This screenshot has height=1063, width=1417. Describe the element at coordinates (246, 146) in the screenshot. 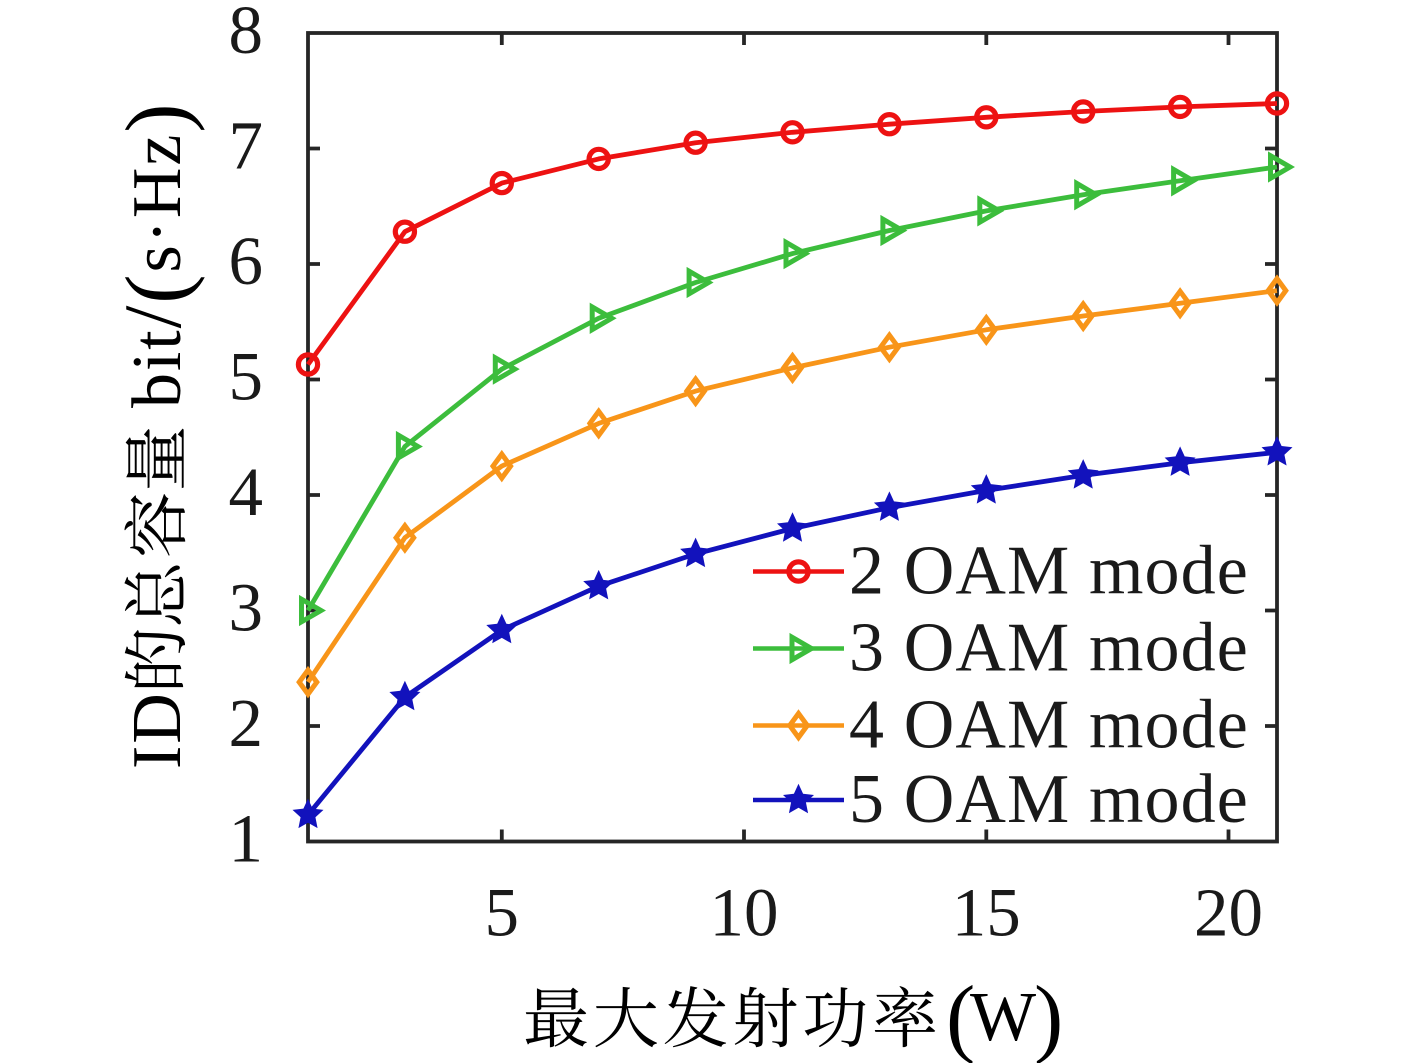

I see `svg-text: 7` at that location.